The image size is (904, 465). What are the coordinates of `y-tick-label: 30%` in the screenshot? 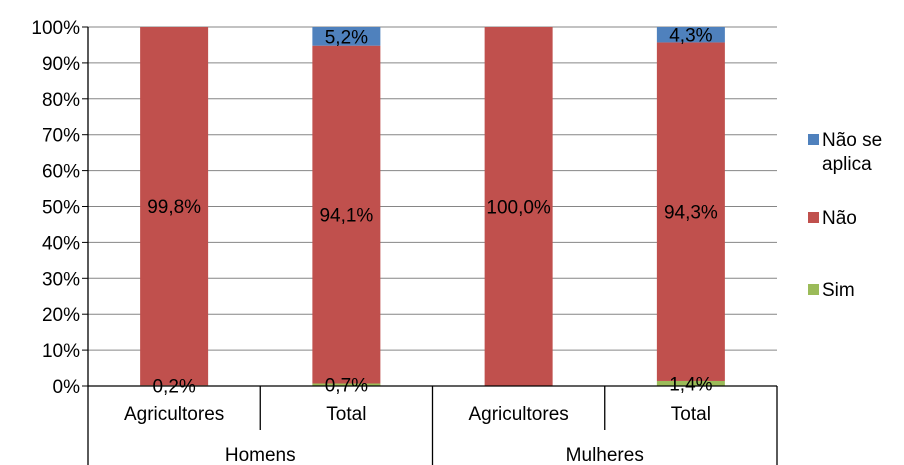 It's located at (61, 279).